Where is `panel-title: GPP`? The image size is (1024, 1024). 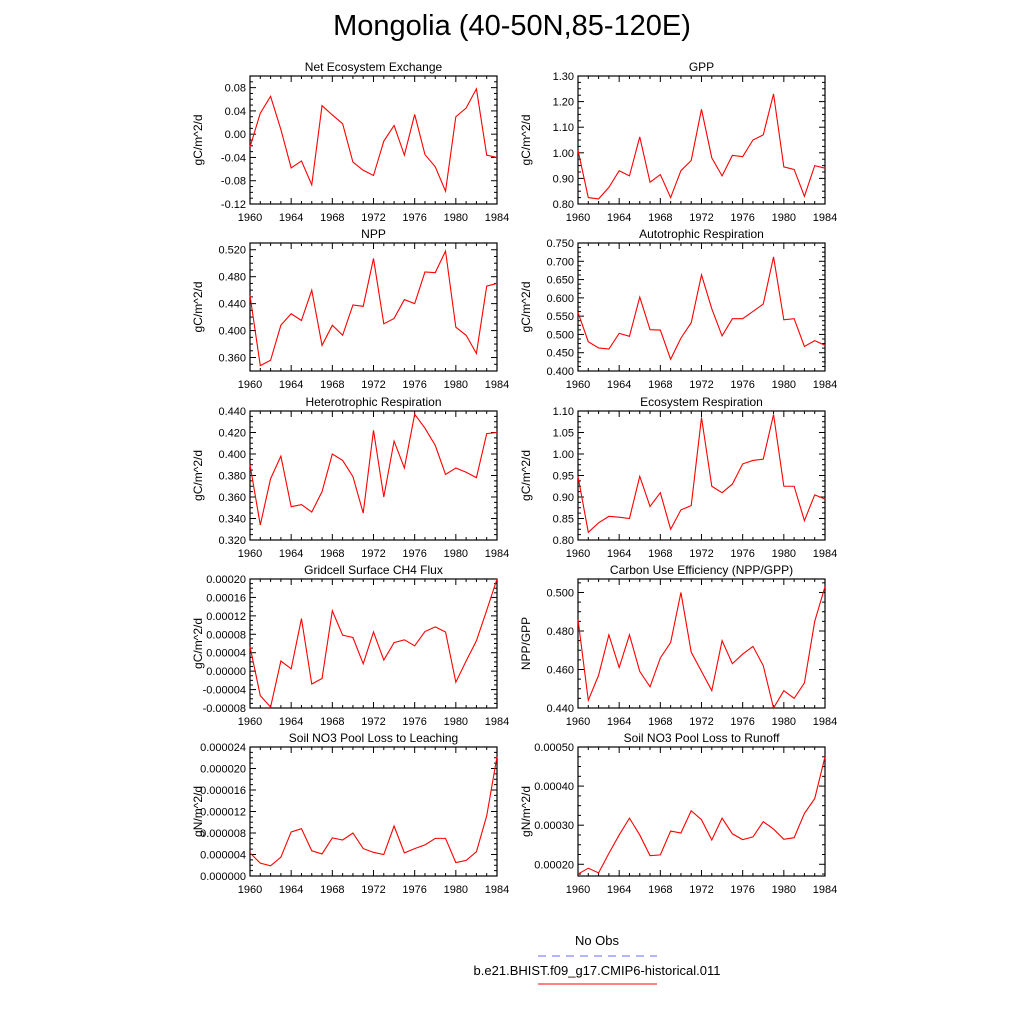
panel-title: GPP is located at coordinates (701, 67).